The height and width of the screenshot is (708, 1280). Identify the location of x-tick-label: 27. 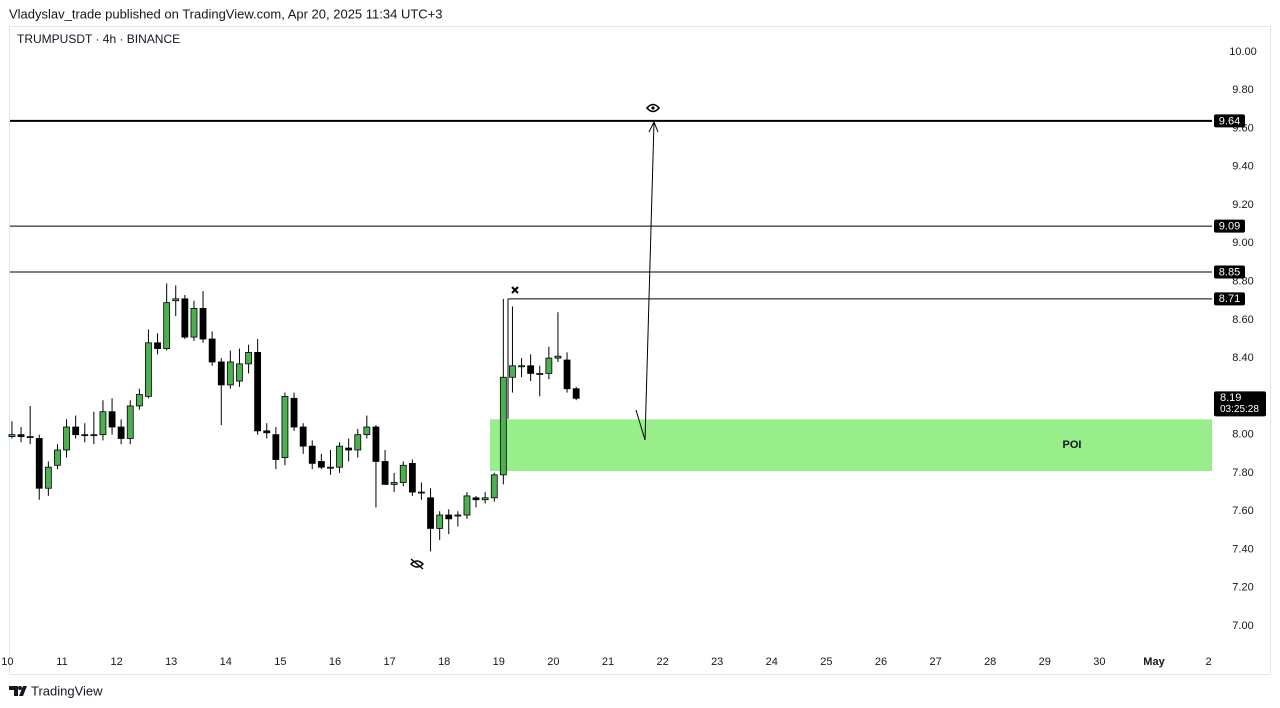
(935, 662).